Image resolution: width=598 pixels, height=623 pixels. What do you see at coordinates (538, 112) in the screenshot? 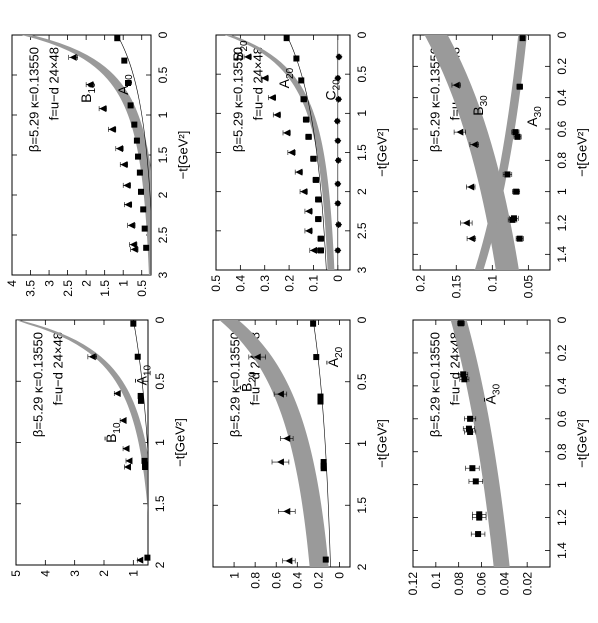
I see `curve-label-sub: 30` at bounding box center [538, 112].